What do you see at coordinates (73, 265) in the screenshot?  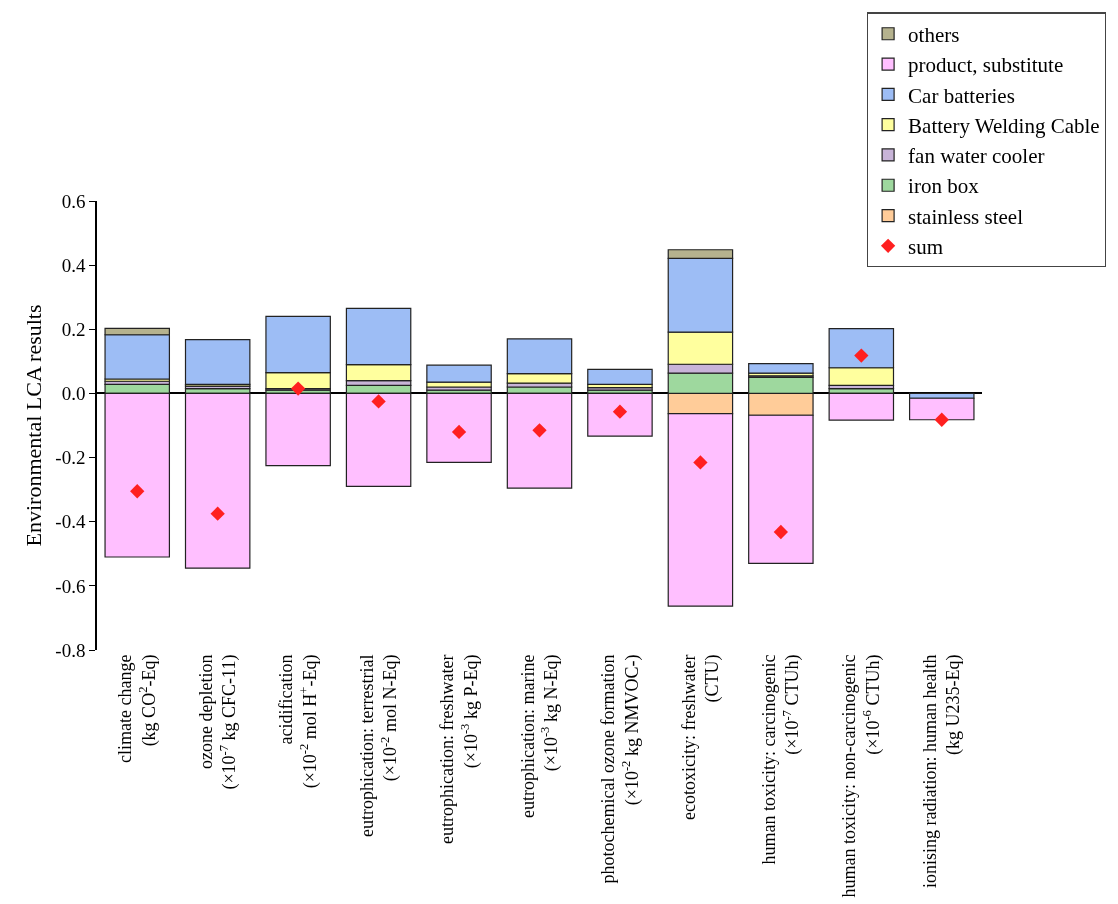 I see `y-tick-label: 0.4` at bounding box center [73, 265].